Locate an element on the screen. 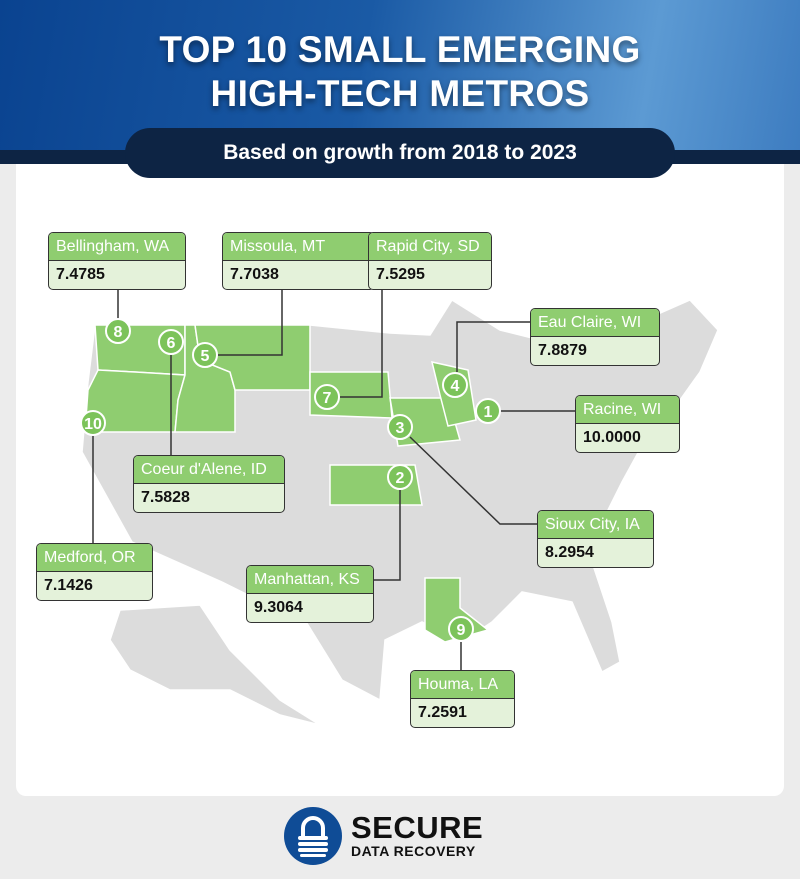 The image size is (800, 879). rank-marker-3: 3 is located at coordinates (400, 427).